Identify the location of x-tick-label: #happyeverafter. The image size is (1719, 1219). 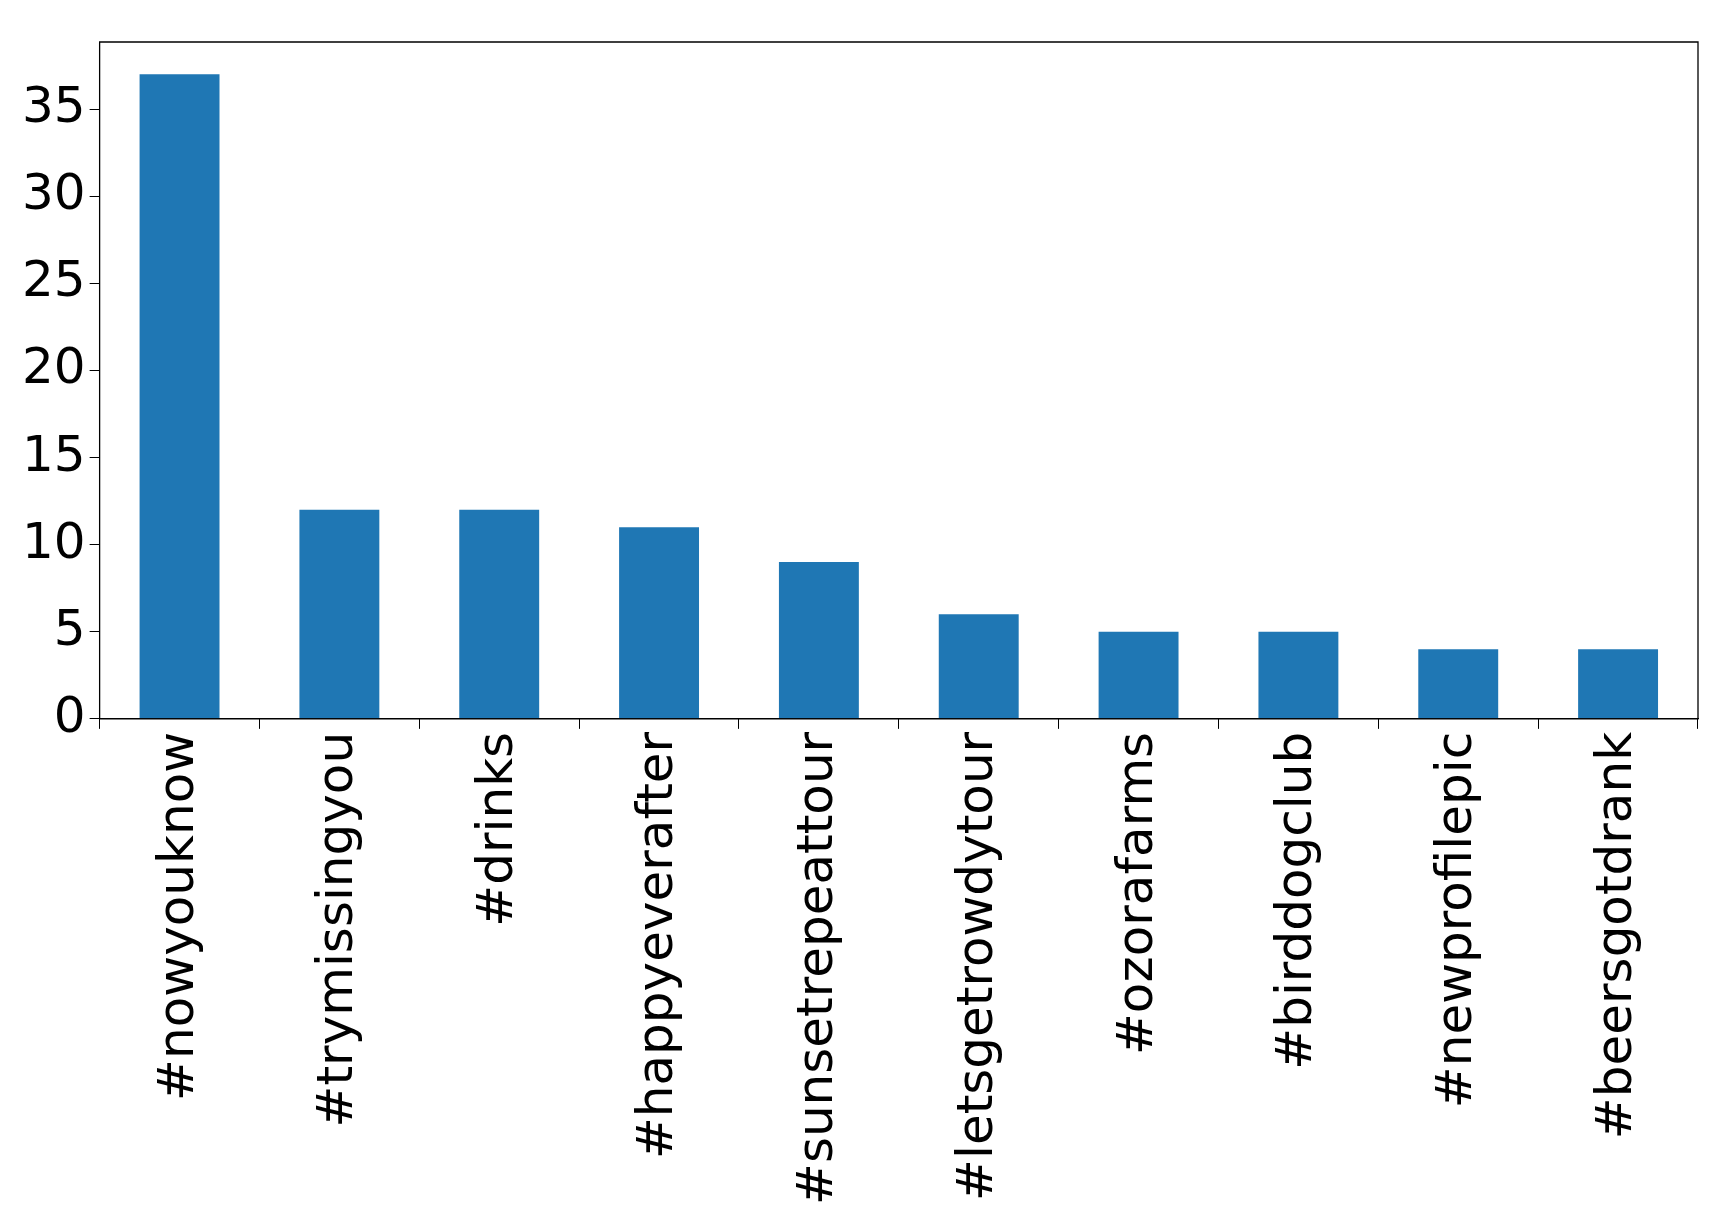
(655, 945).